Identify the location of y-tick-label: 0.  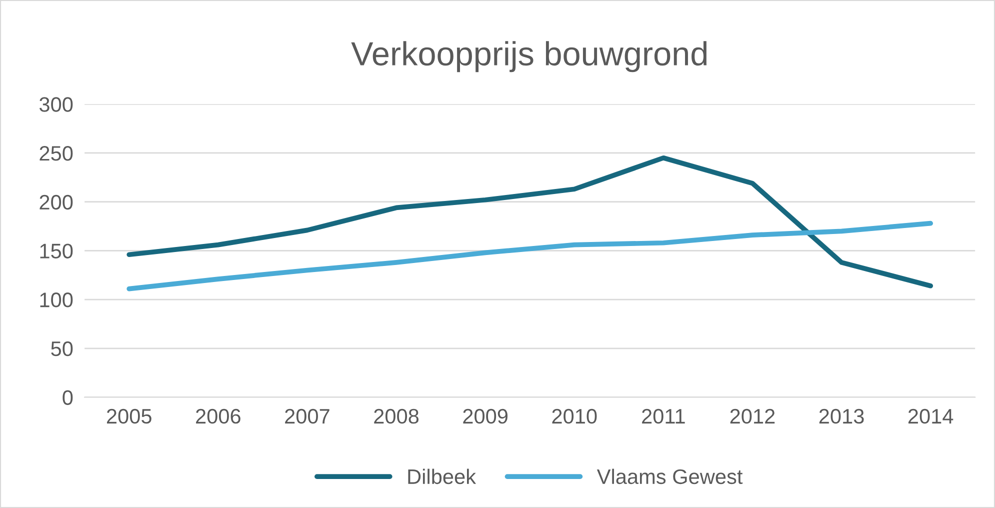
(67, 398).